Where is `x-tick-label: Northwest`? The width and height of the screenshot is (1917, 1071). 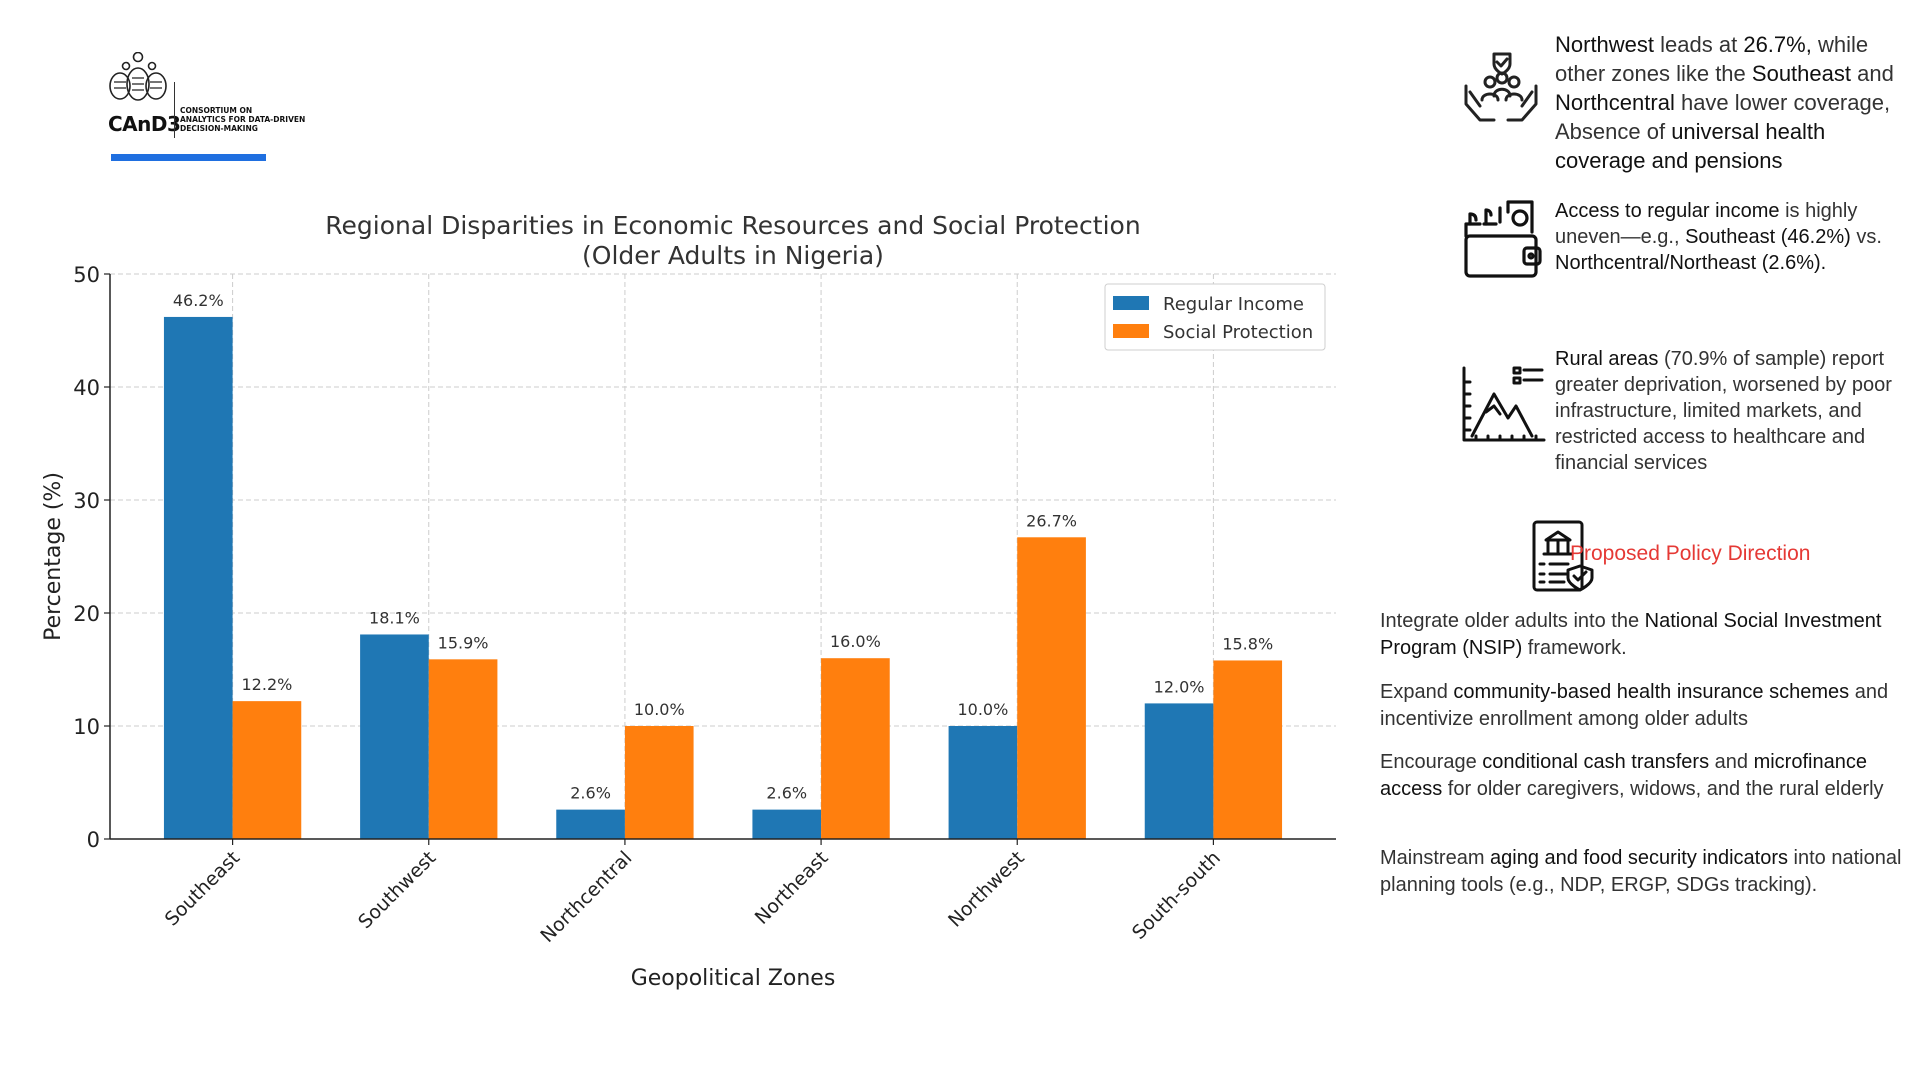
x-tick-label: Northwest is located at coordinates (986, 889).